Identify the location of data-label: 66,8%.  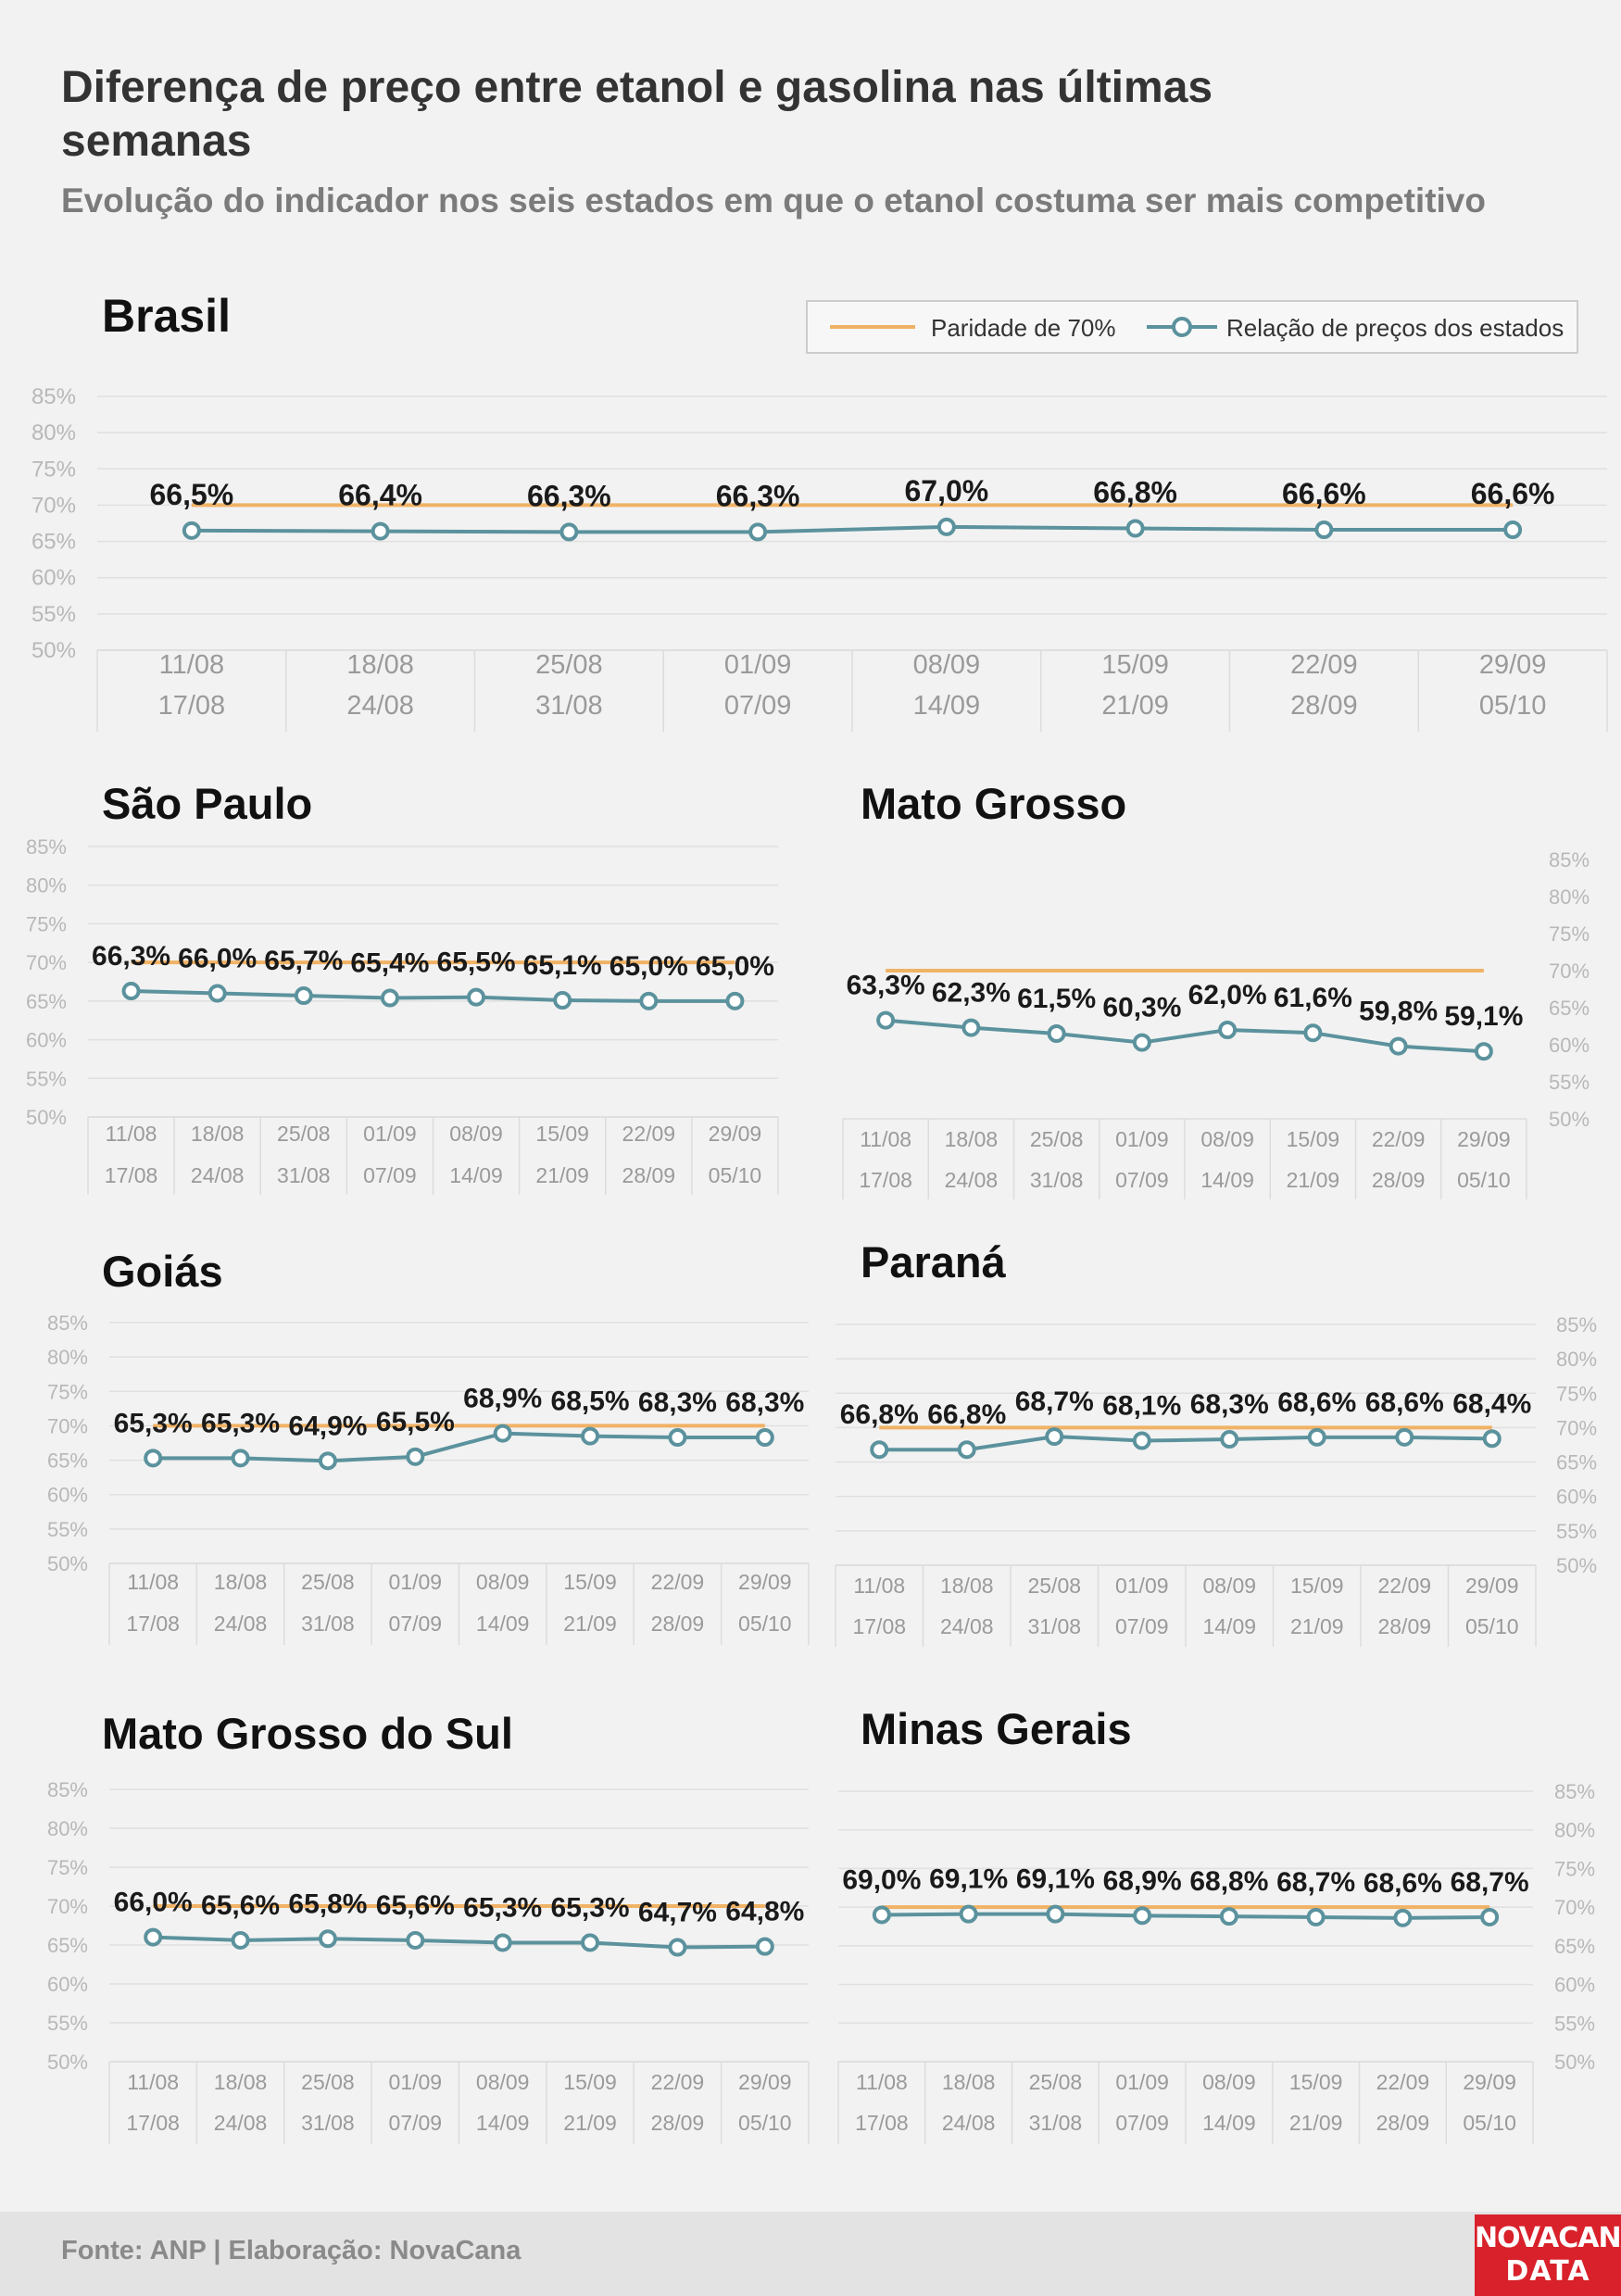
(966, 1414).